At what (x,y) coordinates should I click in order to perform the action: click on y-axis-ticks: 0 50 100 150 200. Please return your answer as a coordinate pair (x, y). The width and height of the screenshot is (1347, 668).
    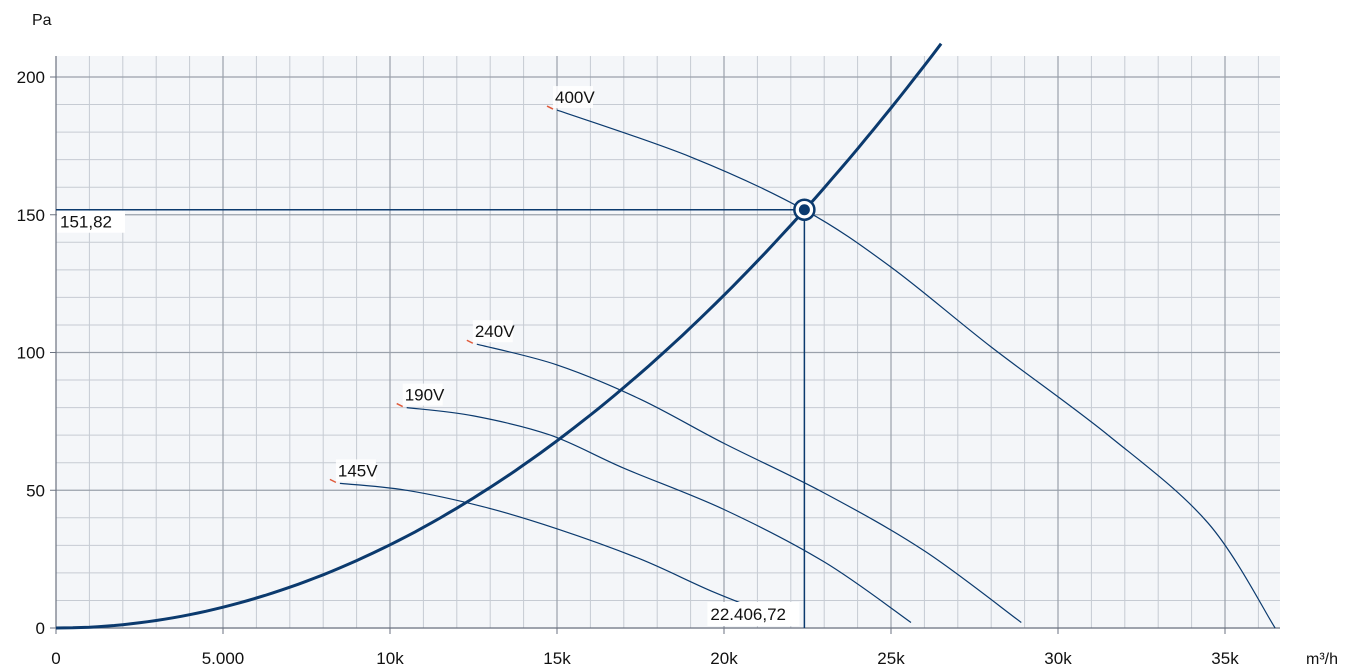
    Looking at the image, I should click on (36, 353).